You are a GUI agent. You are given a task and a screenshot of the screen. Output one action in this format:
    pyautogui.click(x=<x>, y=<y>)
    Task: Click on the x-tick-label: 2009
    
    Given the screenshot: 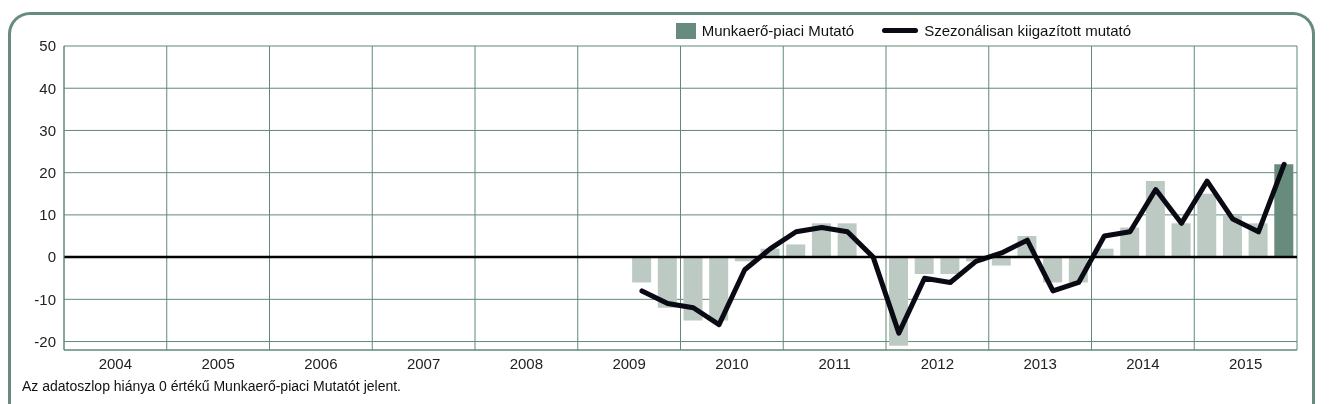 What is the action you would take?
    pyautogui.click(x=629, y=363)
    